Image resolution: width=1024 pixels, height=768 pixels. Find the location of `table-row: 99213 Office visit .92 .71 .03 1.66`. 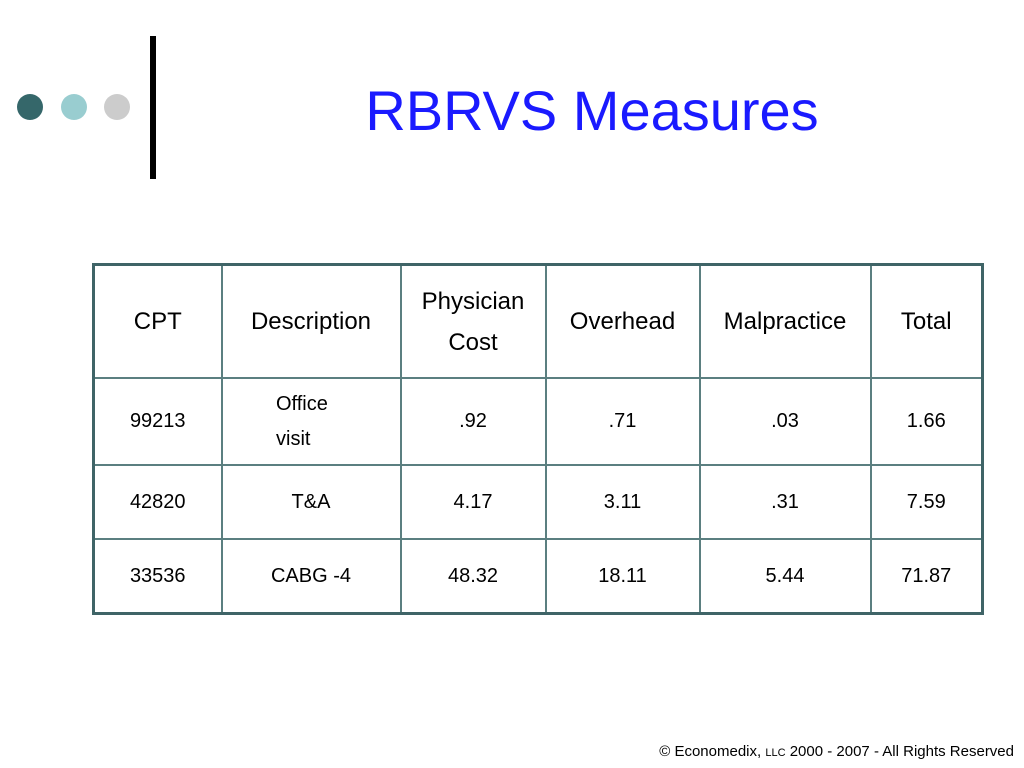

table-row: 99213 Office visit .92 .71 .03 1.66 is located at coordinates (538, 421).